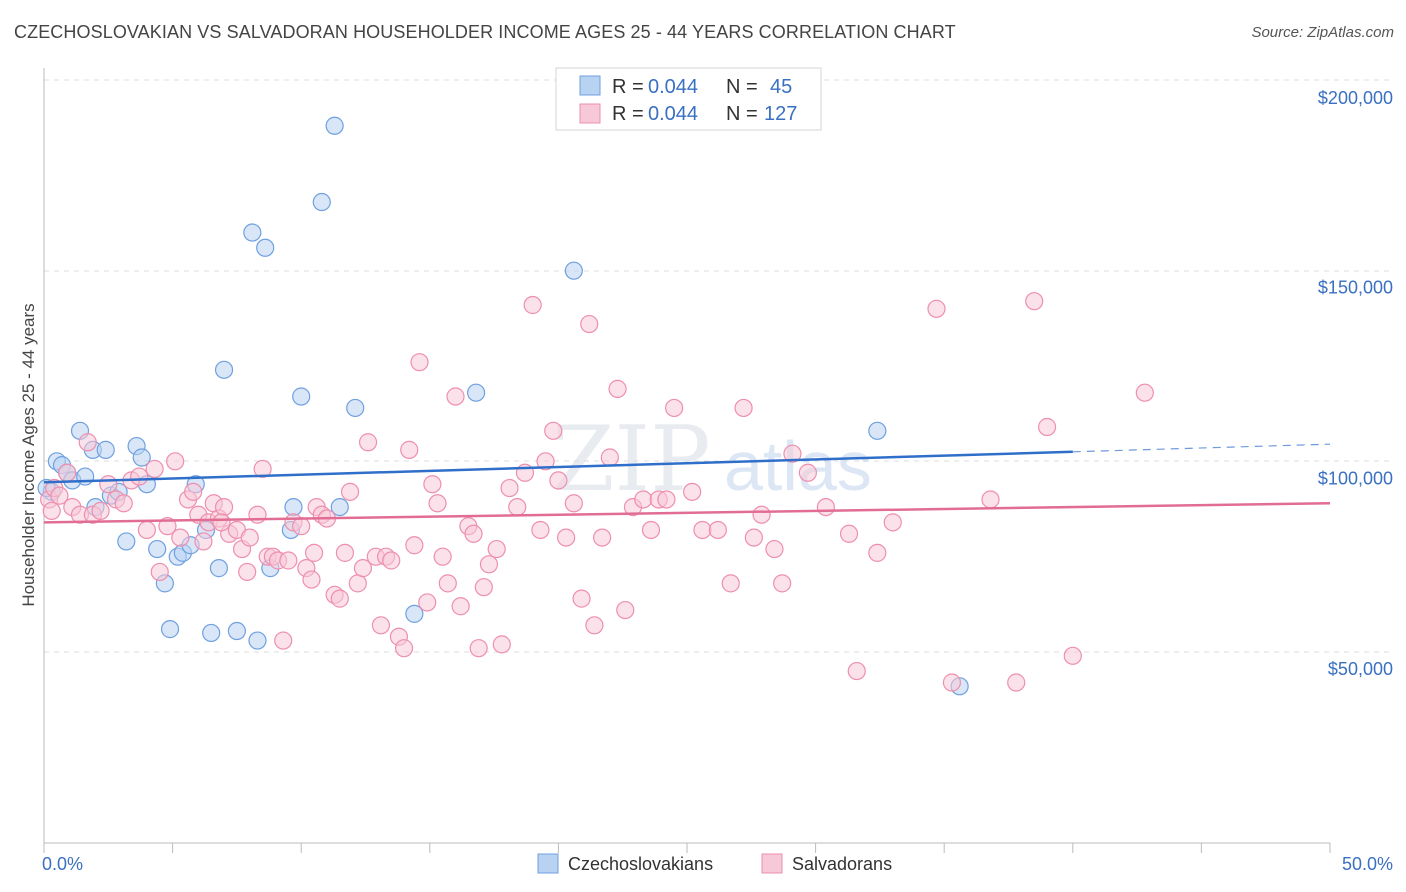  Describe the element at coordinates (628, 114) in the screenshot. I see `legend-r-label-1: R =` at that location.